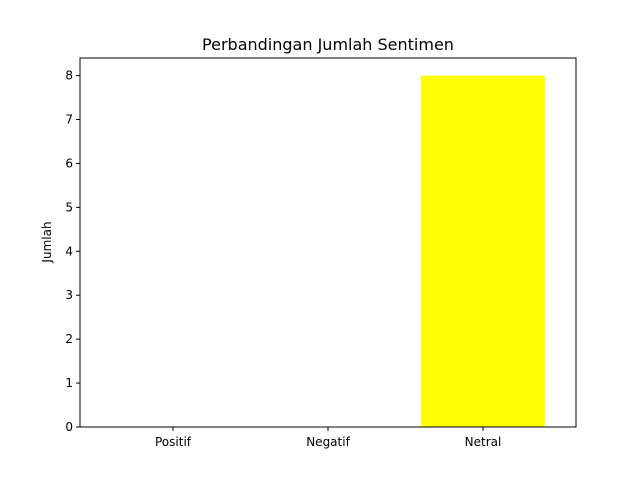 The height and width of the screenshot is (480, 640). Describe the element at coordinates (69, 295) in the screenshot. I see `y-tick-label: 3` at that location.